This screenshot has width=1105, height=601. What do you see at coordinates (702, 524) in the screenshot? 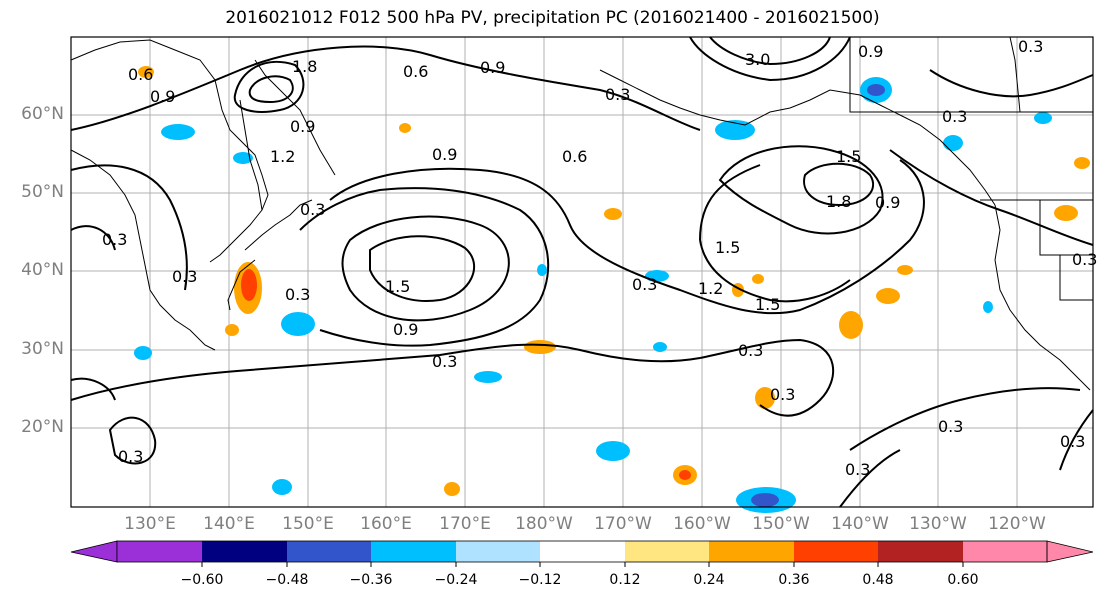
I see `lon-label: 160°W` at bounding box center [702, 524].